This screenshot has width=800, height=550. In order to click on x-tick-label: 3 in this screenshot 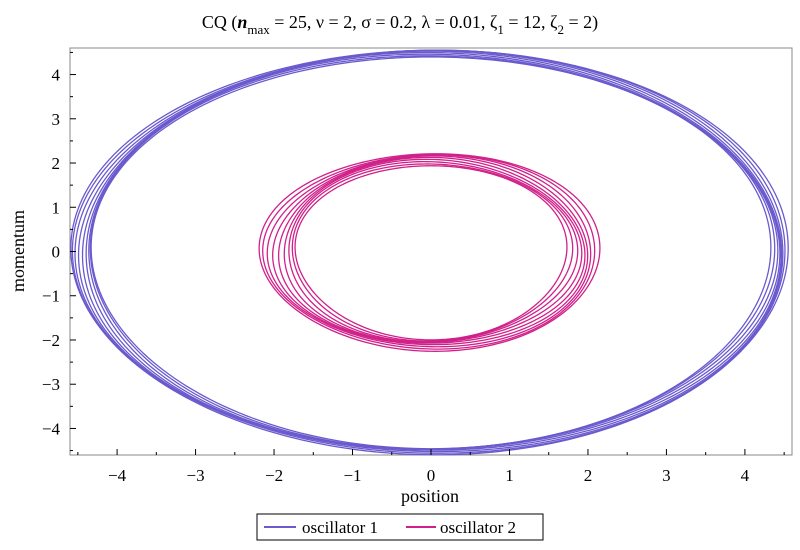, I will do `click(666, 475)`.